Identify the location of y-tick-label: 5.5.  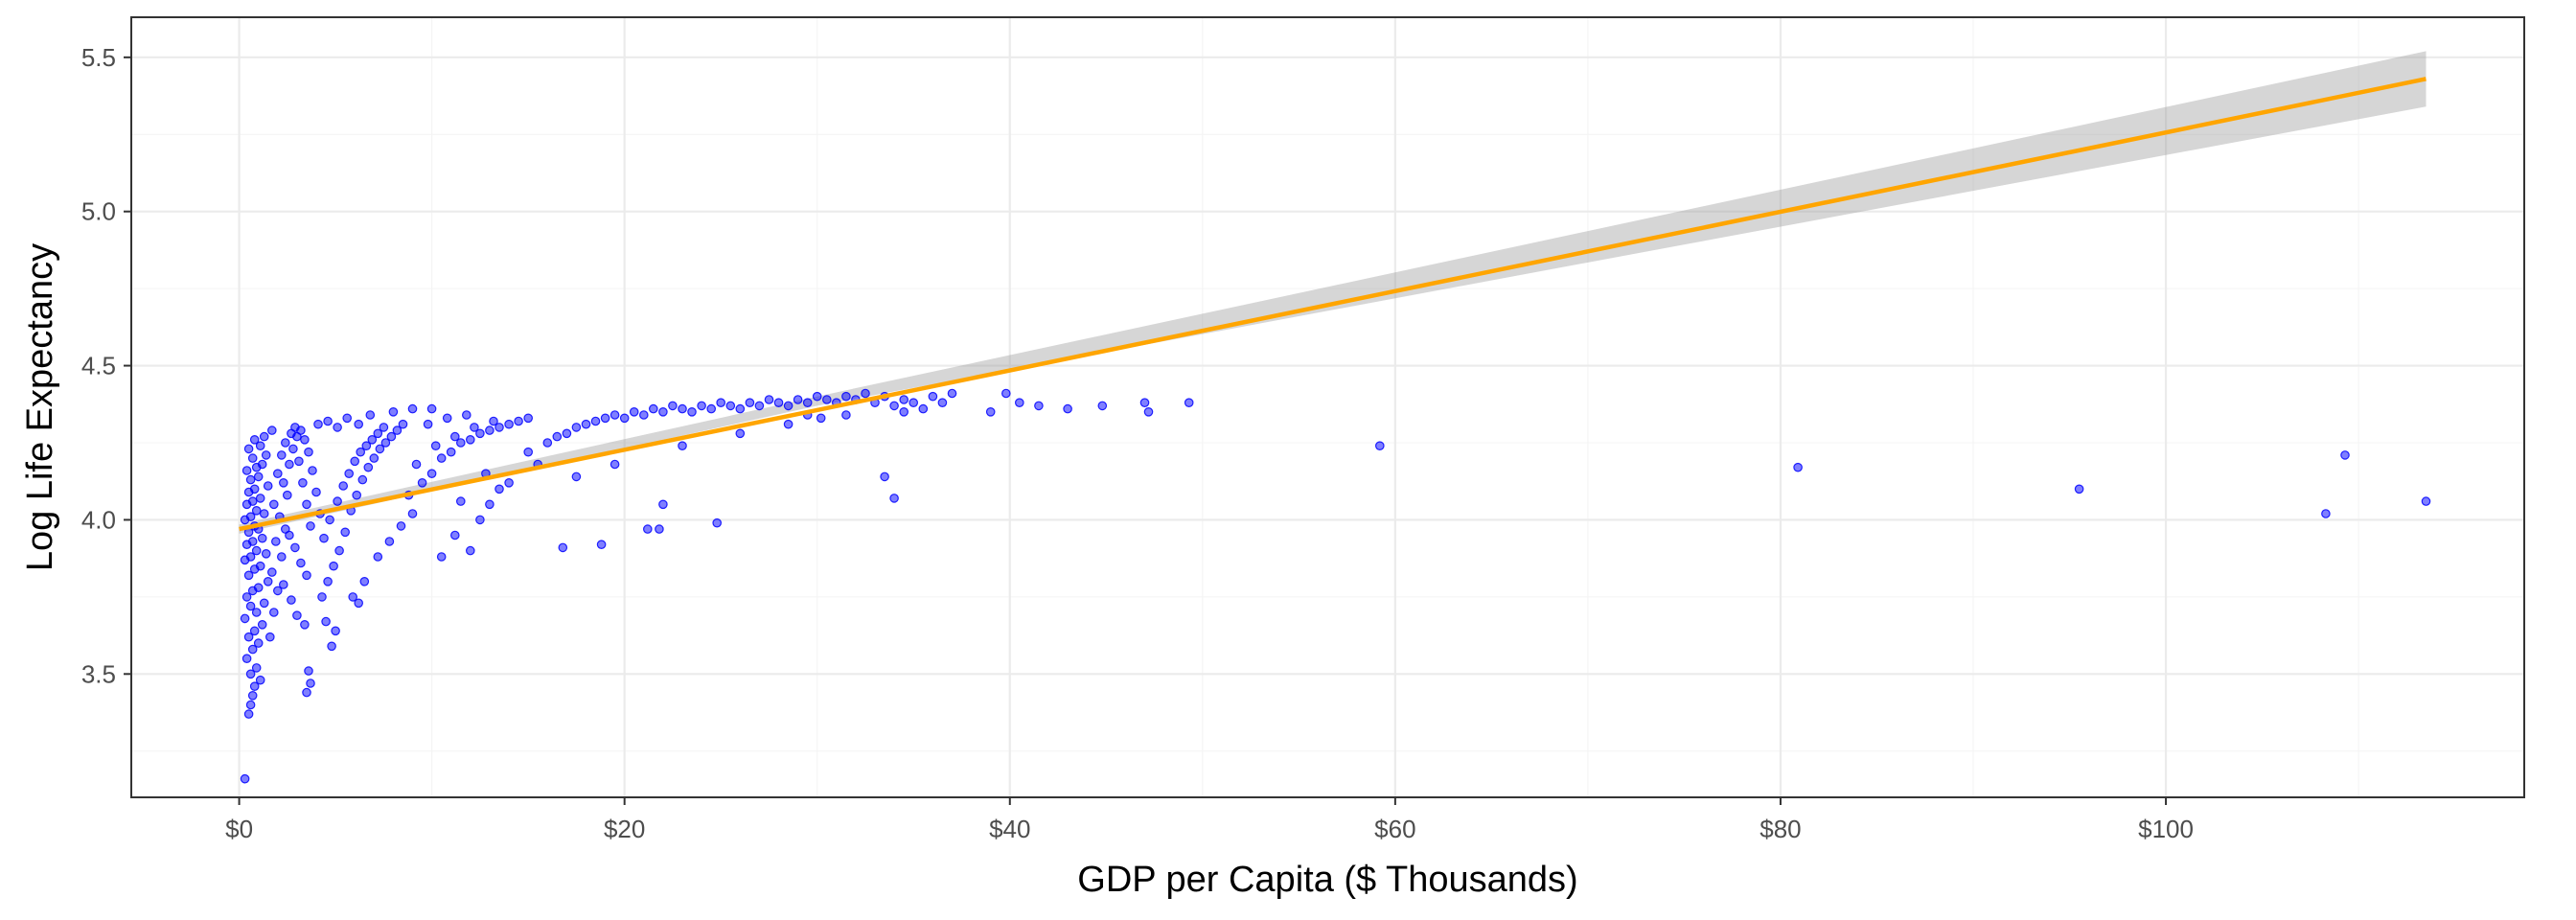
(98, 57).